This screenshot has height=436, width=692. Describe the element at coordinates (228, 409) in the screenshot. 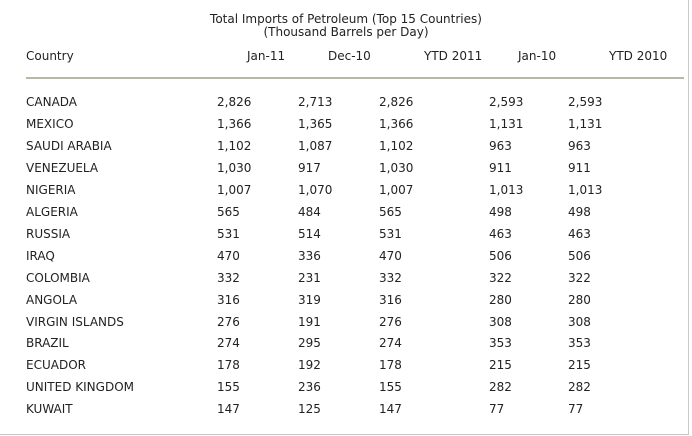

I see `cell-jan-11: 147` at that location.